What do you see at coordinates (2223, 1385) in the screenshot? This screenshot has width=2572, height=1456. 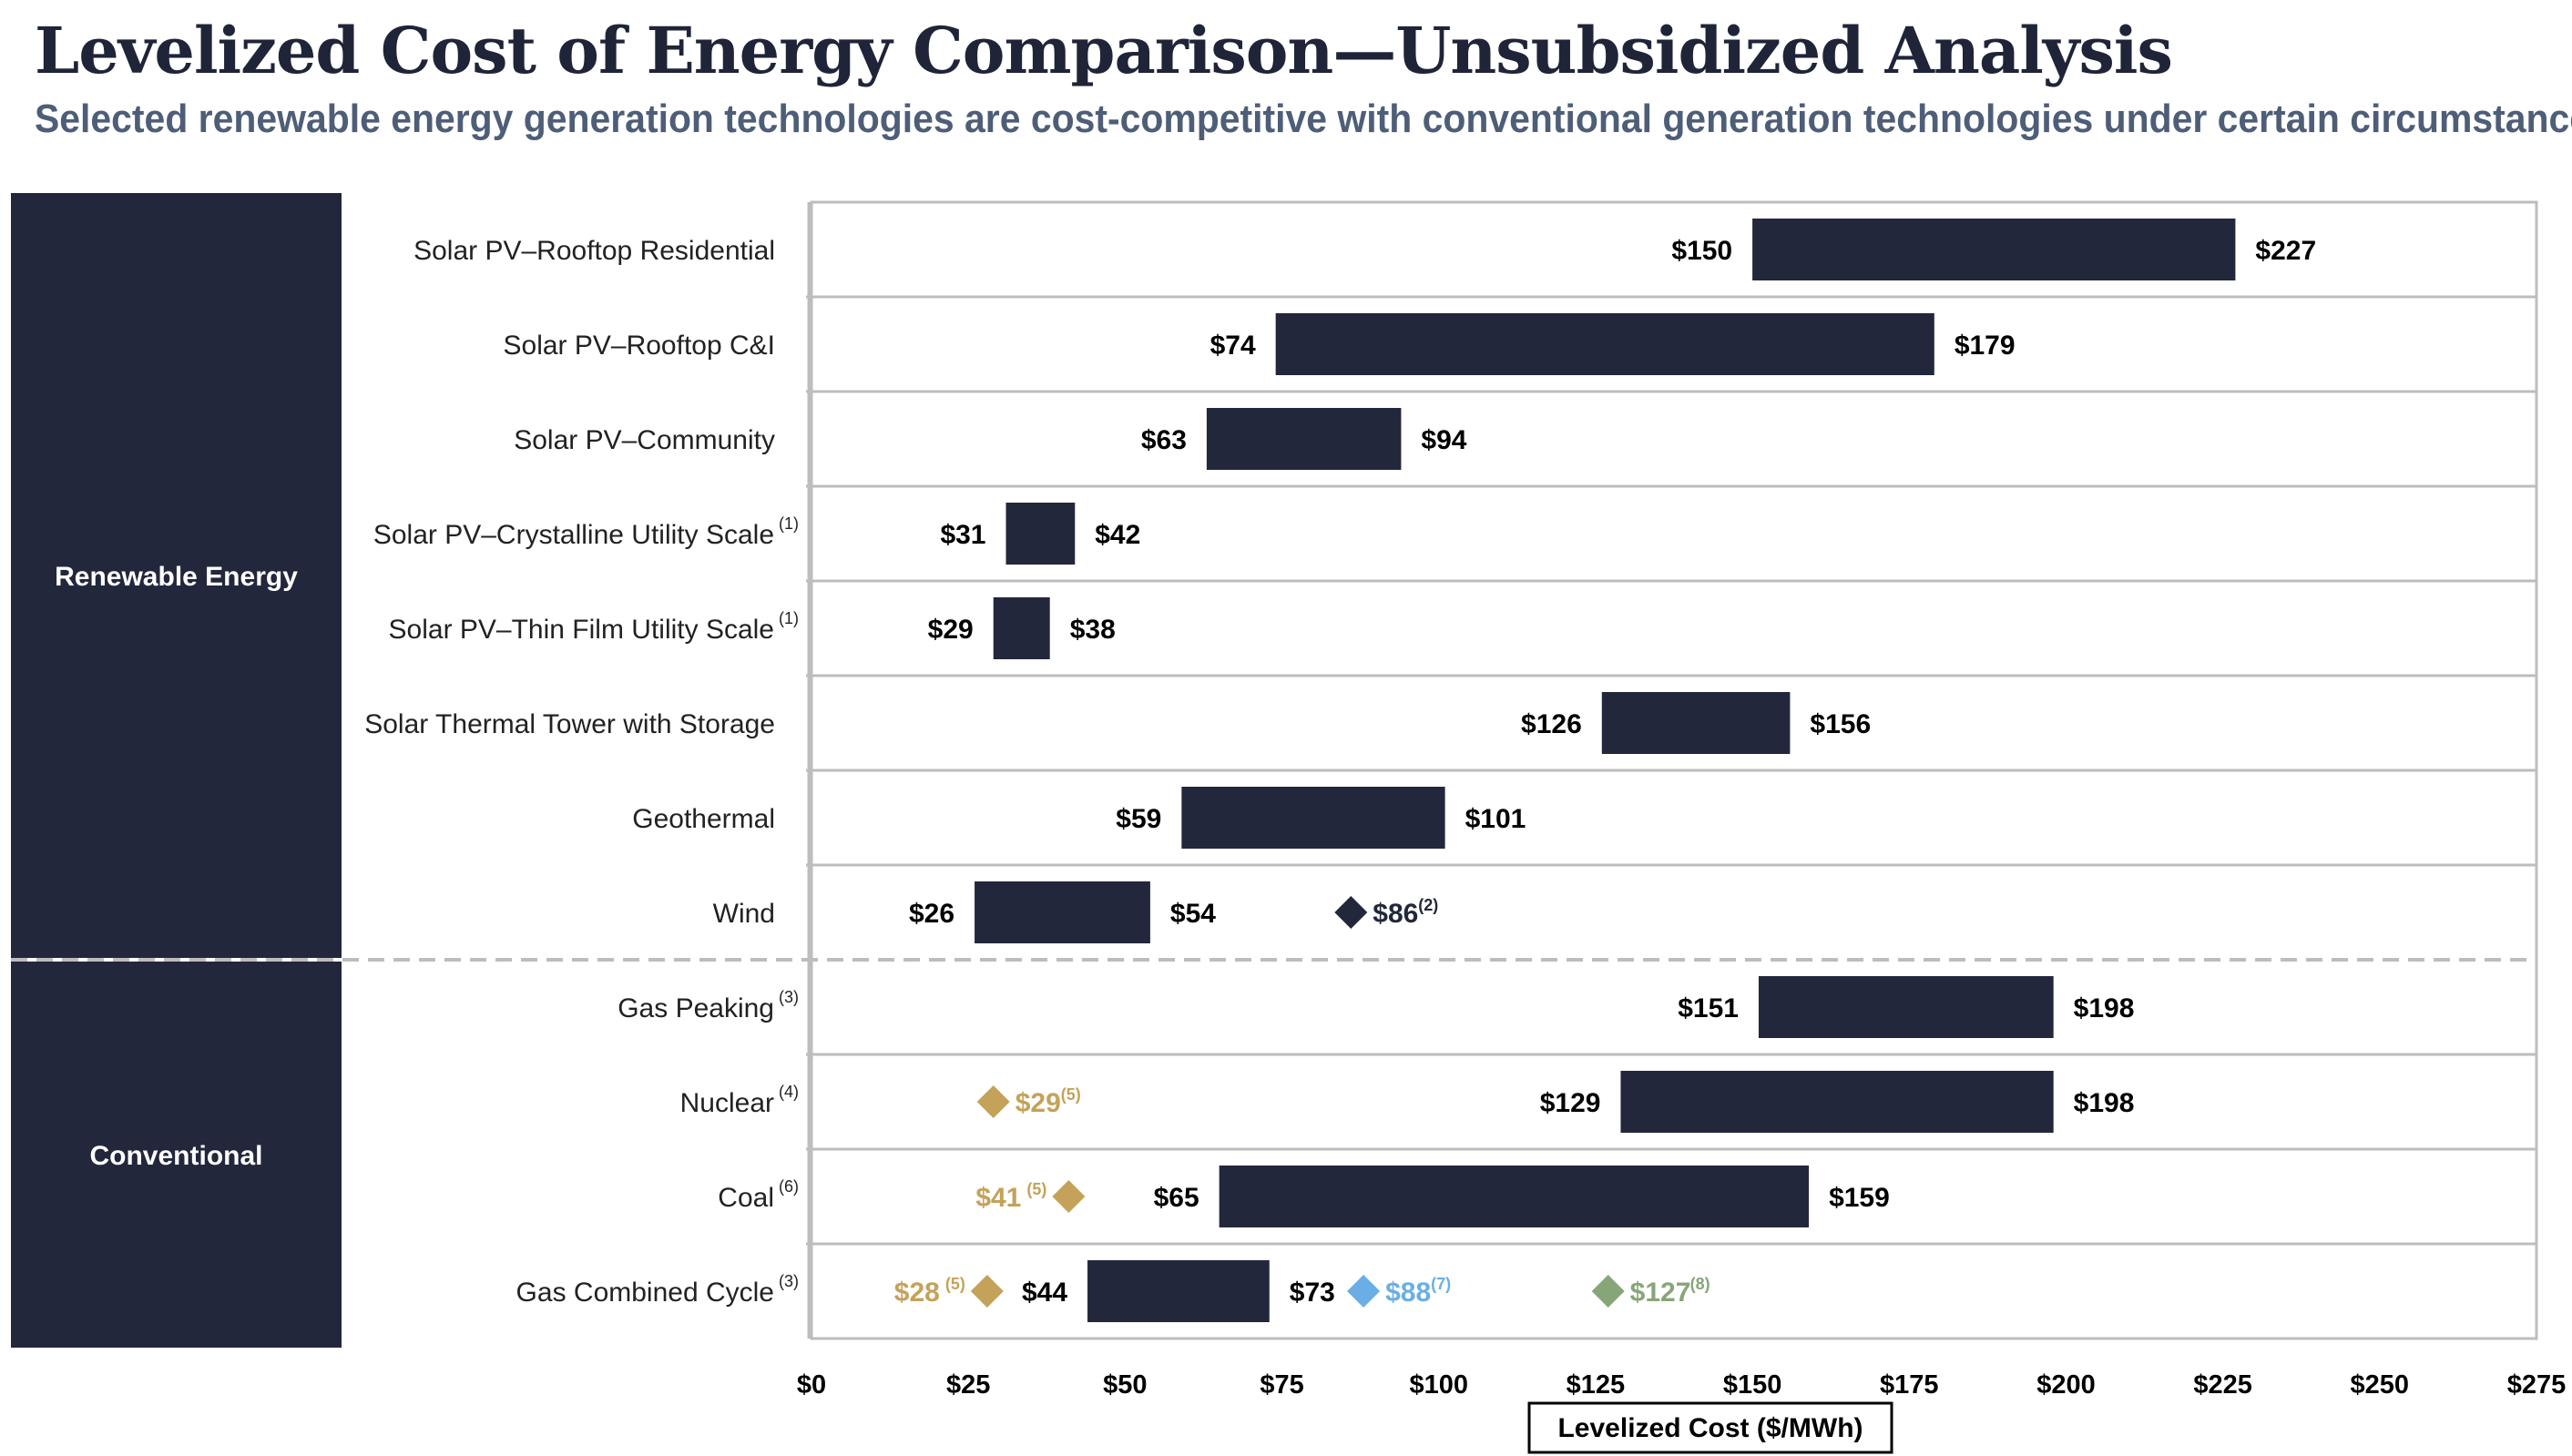 I see `x-tick-label: $225` at bounding box center [2223, 1385].